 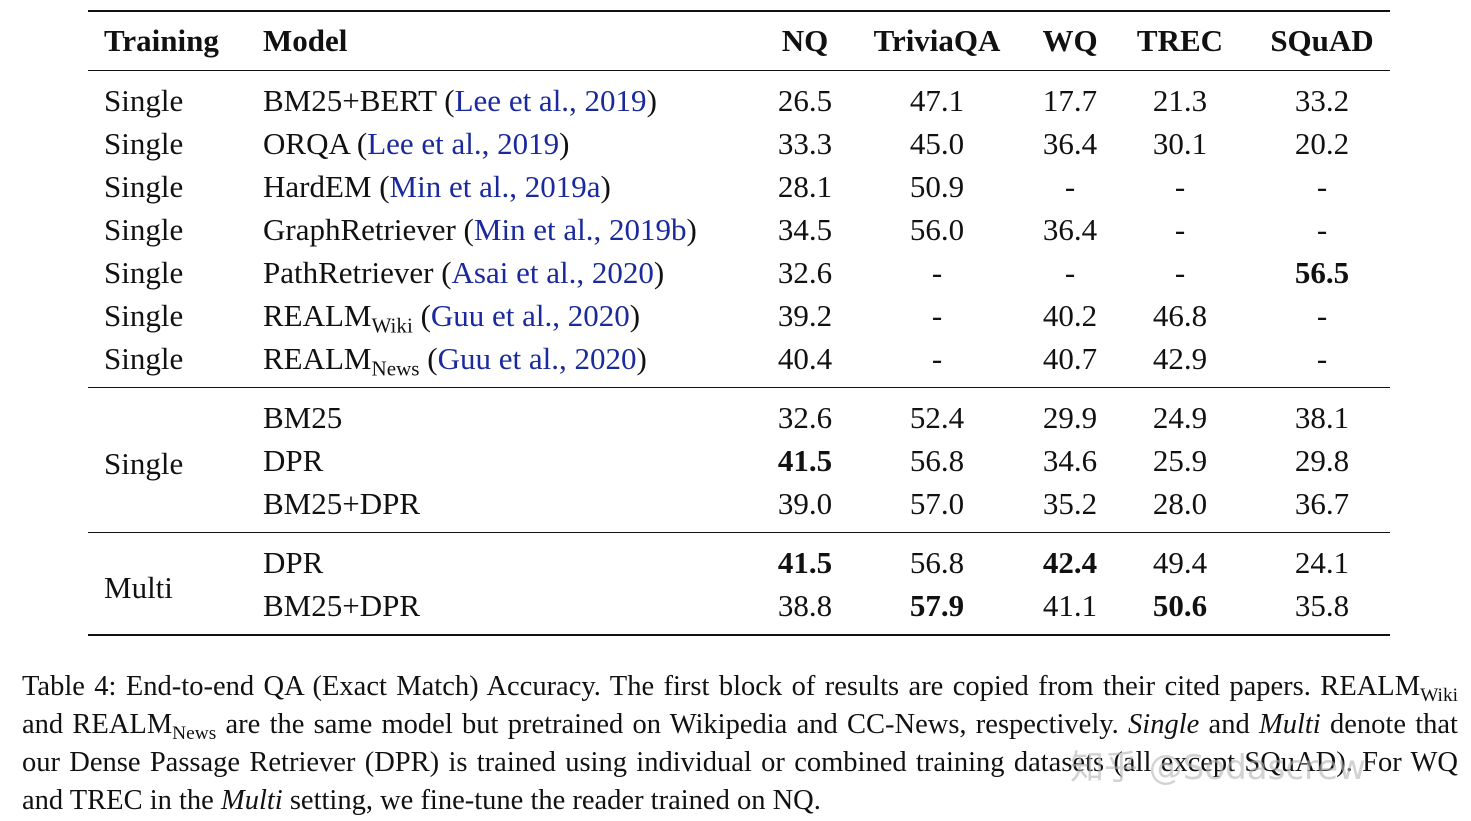 I want to click on score-cell: 50.6, so click(x=1180, y=605).